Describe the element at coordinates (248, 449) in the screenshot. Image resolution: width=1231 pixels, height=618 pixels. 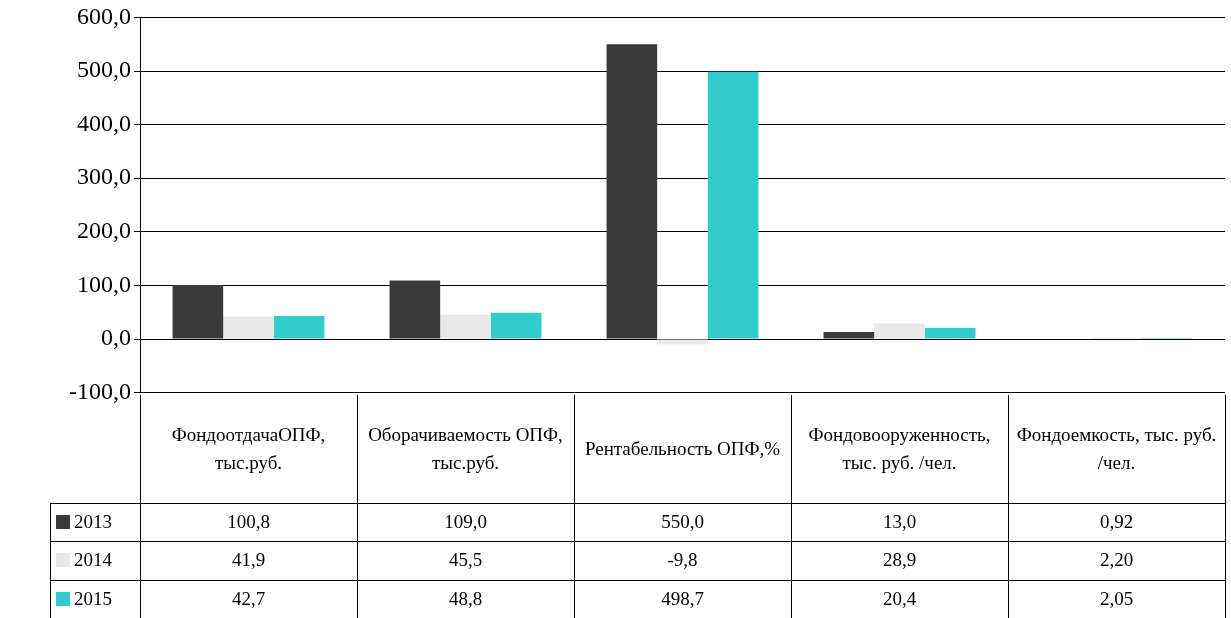
I see `x-tick-label: ФондоотдачаОПФ, тыс.руб.` at that location.